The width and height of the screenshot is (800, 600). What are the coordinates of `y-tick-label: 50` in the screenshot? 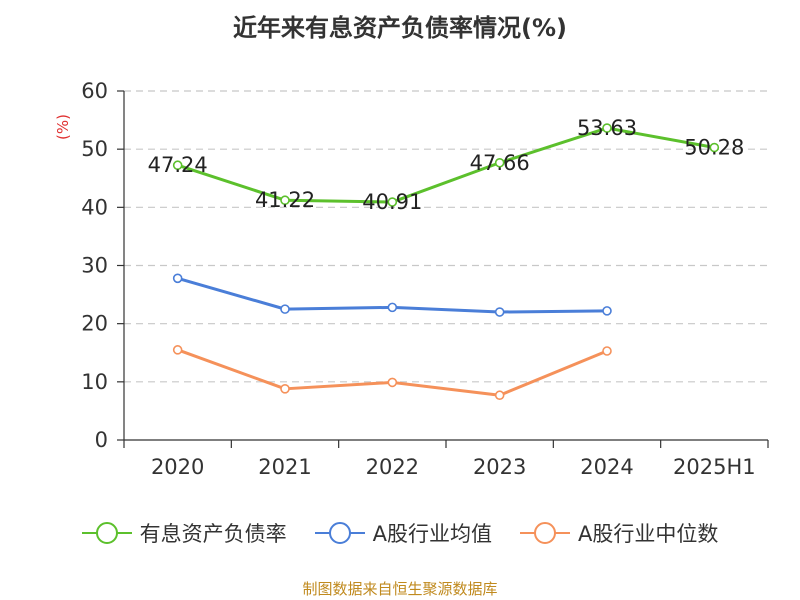 It's located at (94, 149).